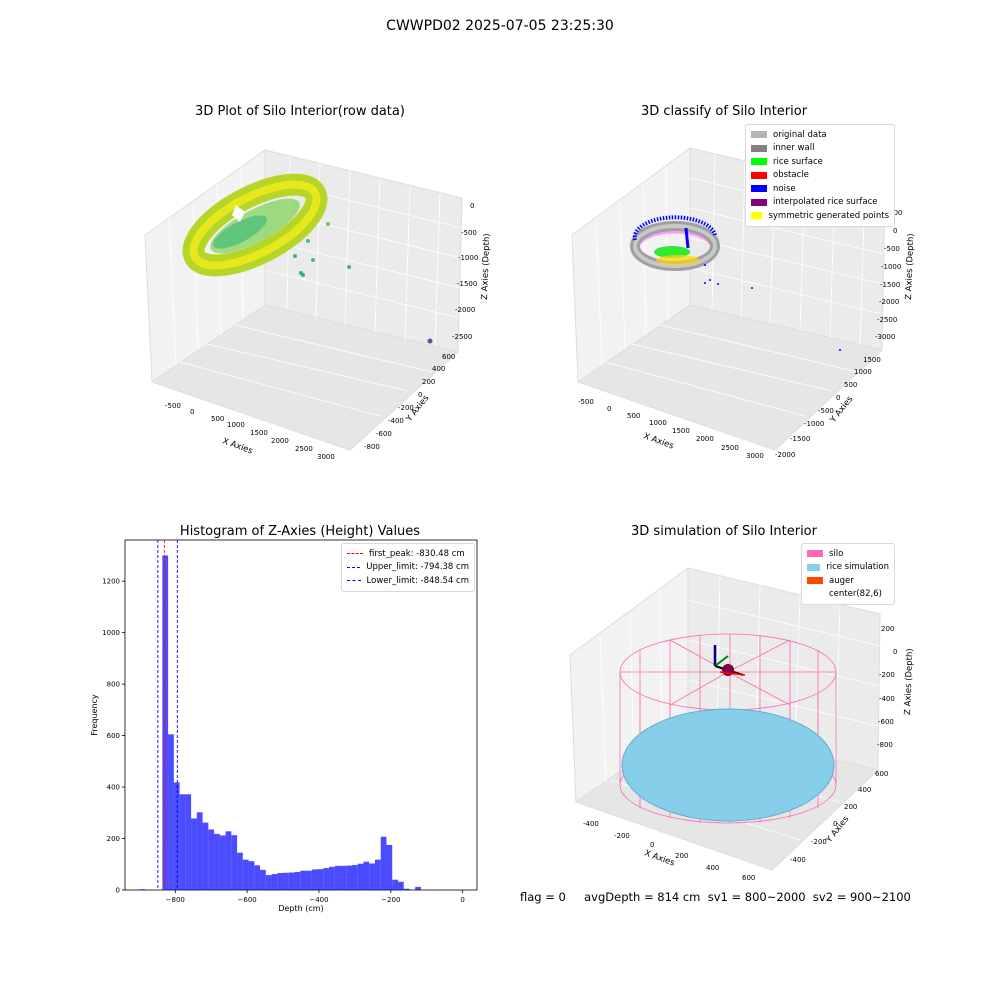 The height and width of the screenshot is (1000, 1000). I want to click on simulation-ytick-1: -200, so click(819, 842).